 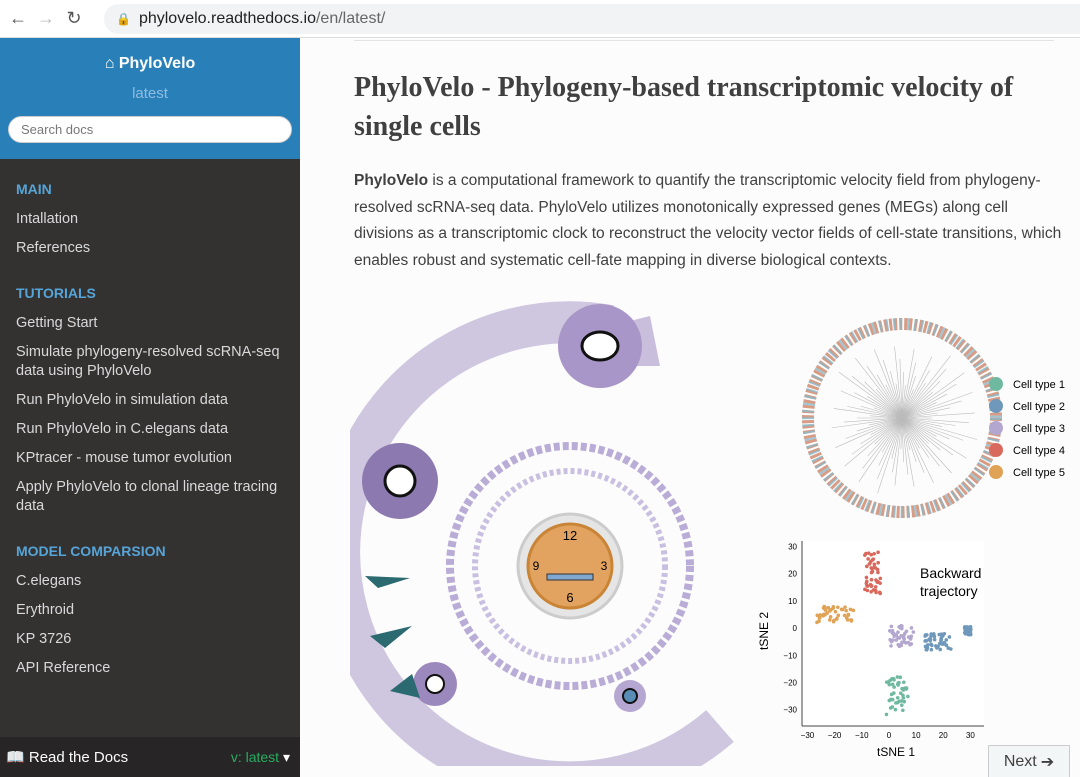 What do you see at coordinates (44, 639) in the screenshot?
I see `sidebar-item: KP 3726` at bounding box center [44, 639].